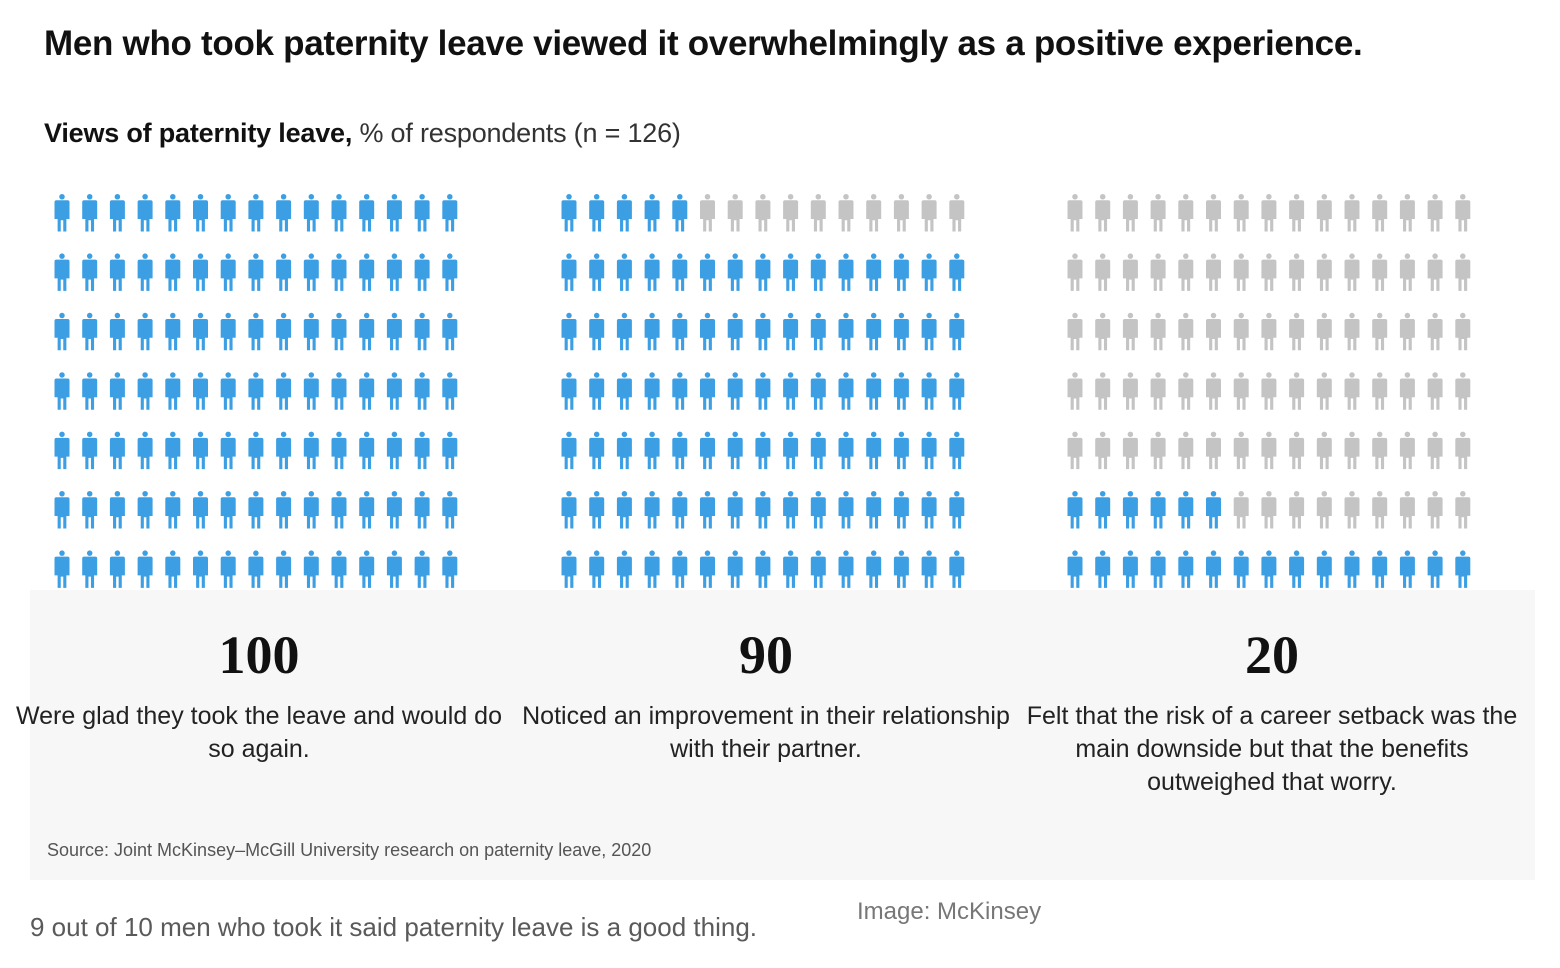  I want to click on subtitle-bold: Views of paternity leave,, so click(198, 133).